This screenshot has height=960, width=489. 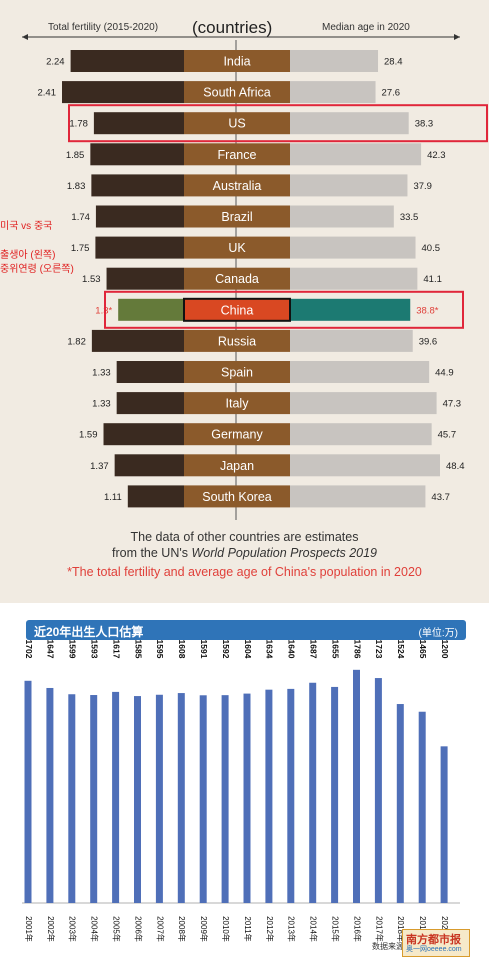 What do you see at coordinates (138, 791) in the screenshot?
I see `births-bar-group-6: 1585 2006年` at bounding box center [138, 791].